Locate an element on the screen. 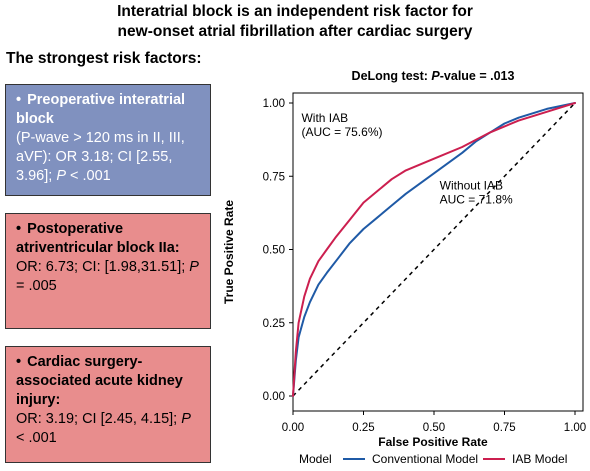 Image resolution: width=590 pixels, height=471 pixels. x-axis-label: False Positive Rate is located at coordinates (433, 442).